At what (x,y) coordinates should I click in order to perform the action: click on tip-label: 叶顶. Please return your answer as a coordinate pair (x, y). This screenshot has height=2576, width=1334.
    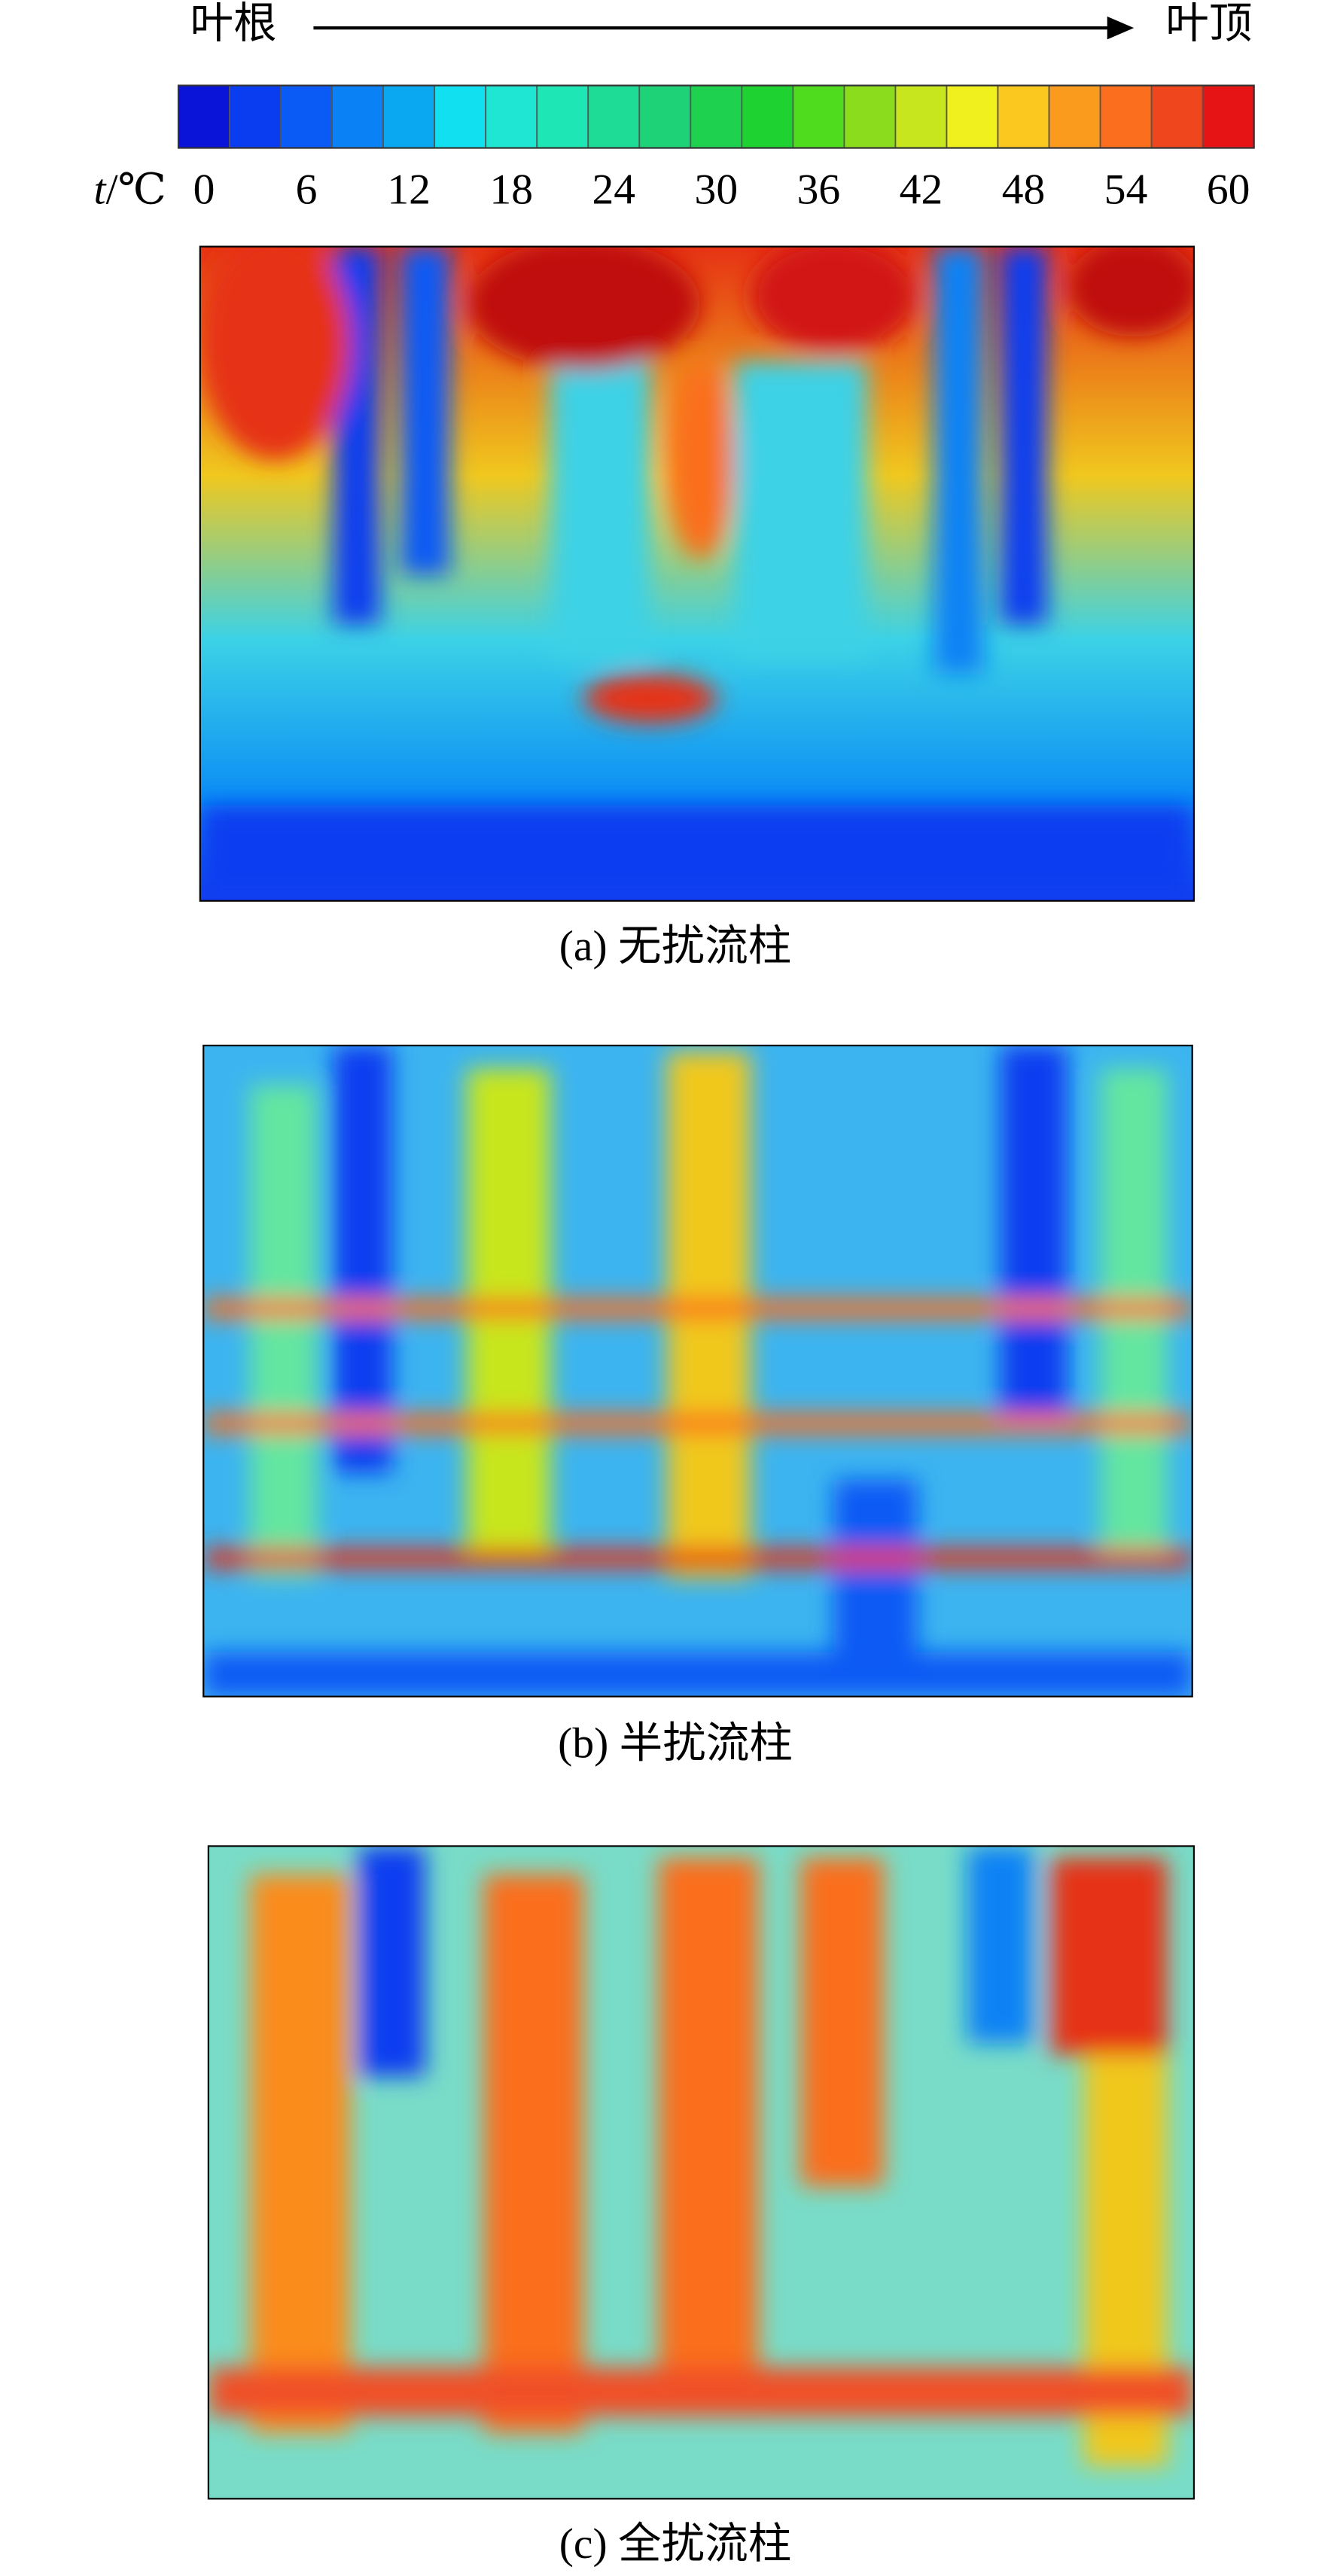
    Looking at the image, I should click on (1208, 25).